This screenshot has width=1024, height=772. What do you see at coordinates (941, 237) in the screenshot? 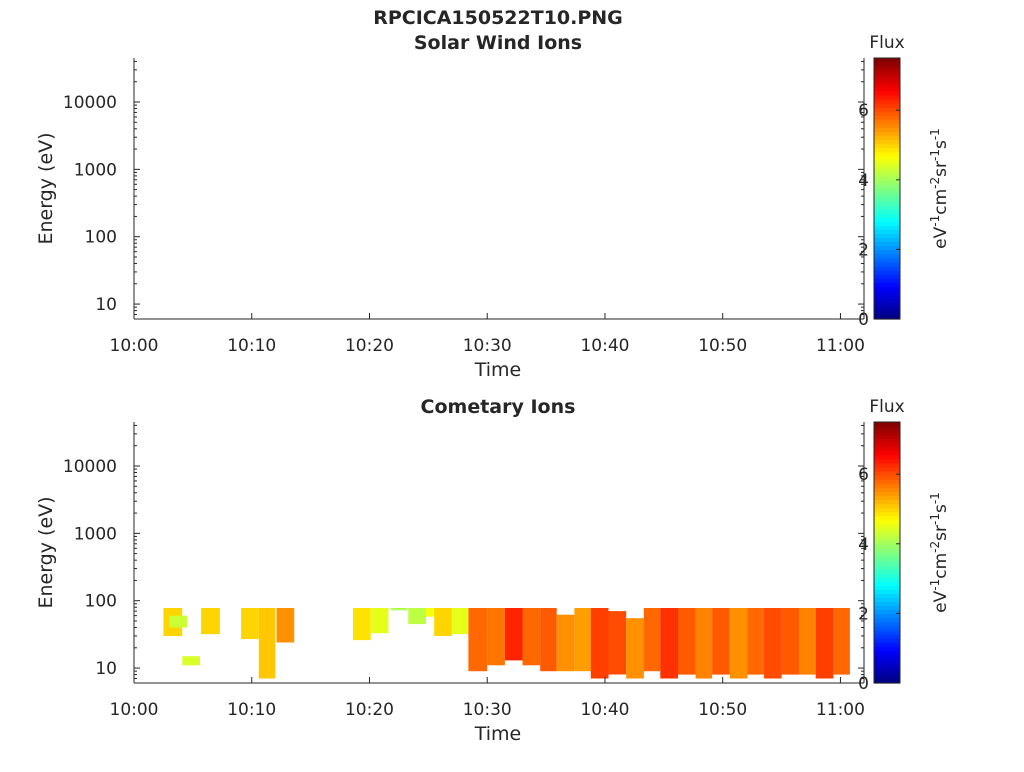
I see `unit-base: eV` at bounding box center [941, 237].